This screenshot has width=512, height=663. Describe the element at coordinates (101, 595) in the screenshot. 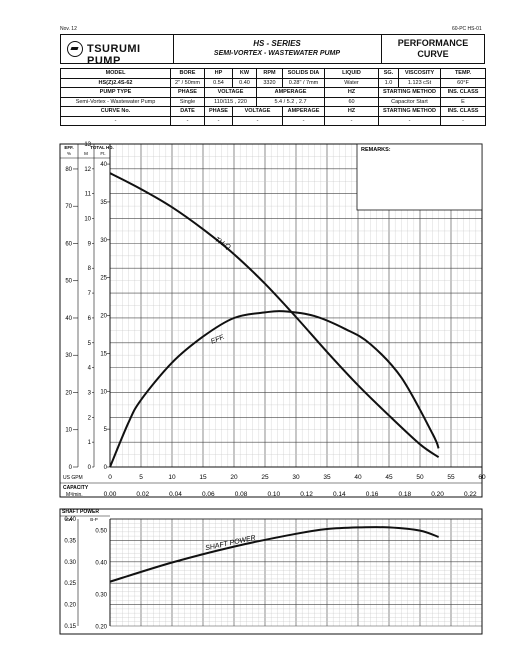

I see `bhp-tick-label: 0.30` at that location.